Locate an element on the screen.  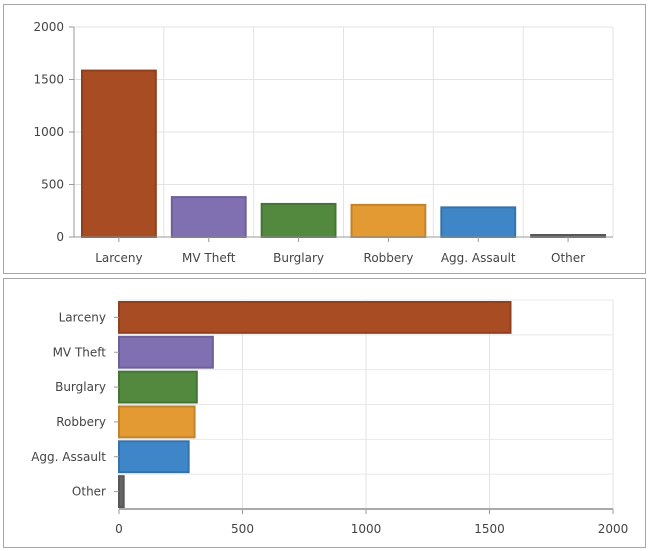
x-tick-label: Larceny is located at coordinates (118, 258).